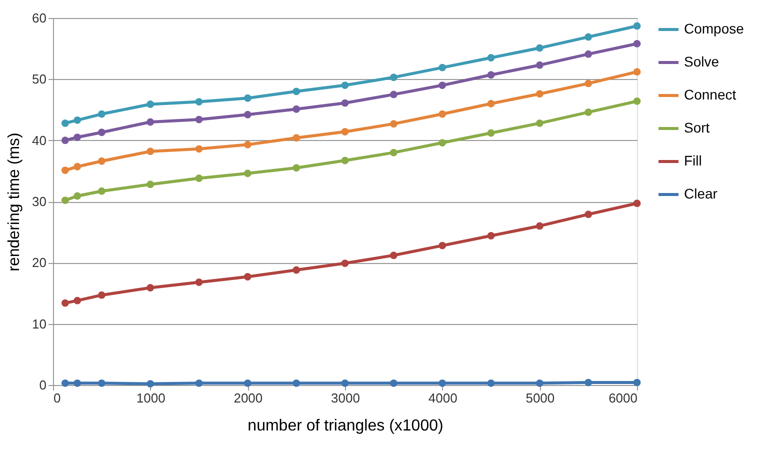 This screenshot has width=764, height=456. Describe the element at coordinates (151, 398) in the screenshot. I see `x-tick-label: 1000` at that location.